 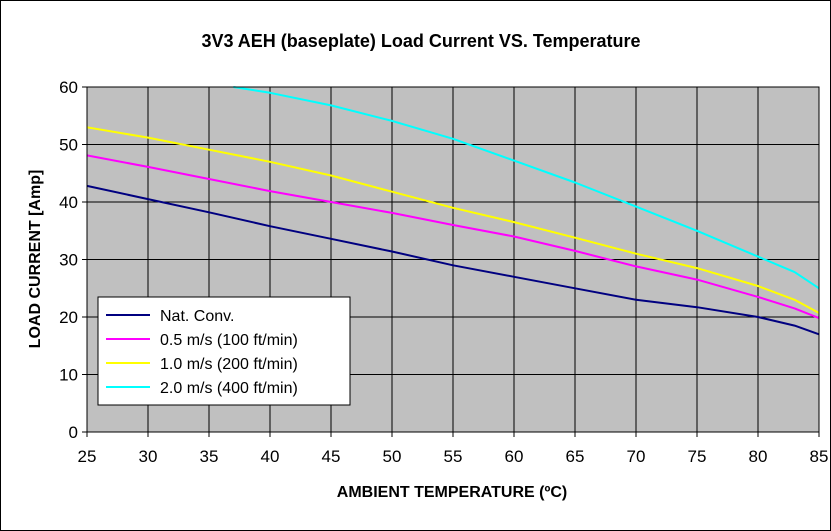 I want to click on legend-label: 1.0 m/s (200 ft/min), so click(x=229, y=364).